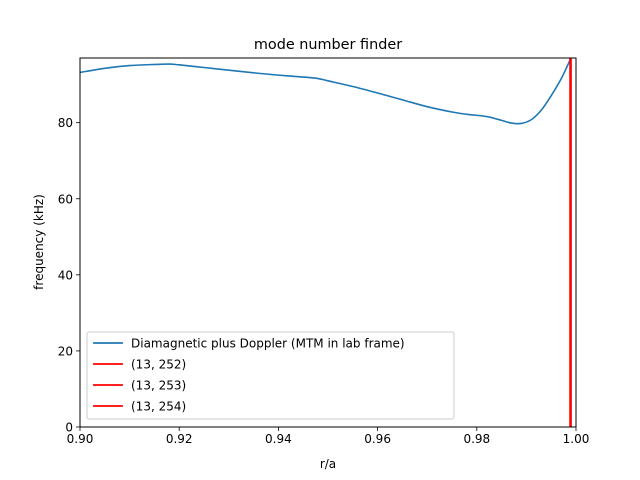  I want to click on y-tick-label: 0, so click(69, 428).